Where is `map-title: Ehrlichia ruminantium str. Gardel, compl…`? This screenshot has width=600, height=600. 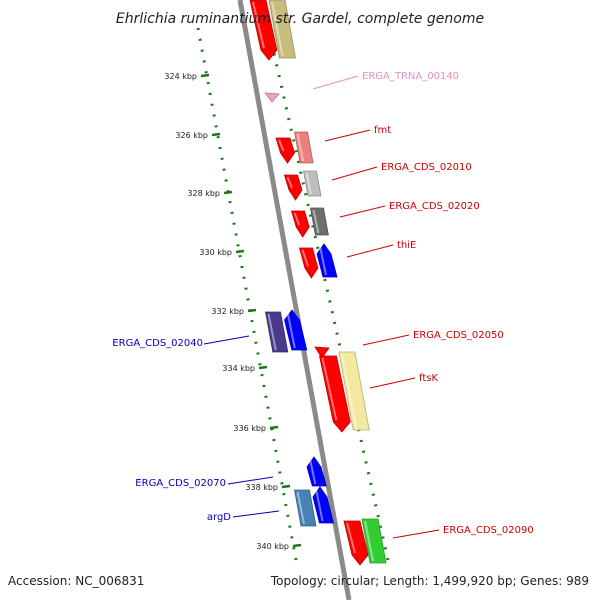
map-title: Ehrlichia ruminantium str. Gardel, compl… is located at coordinates (300, 19).